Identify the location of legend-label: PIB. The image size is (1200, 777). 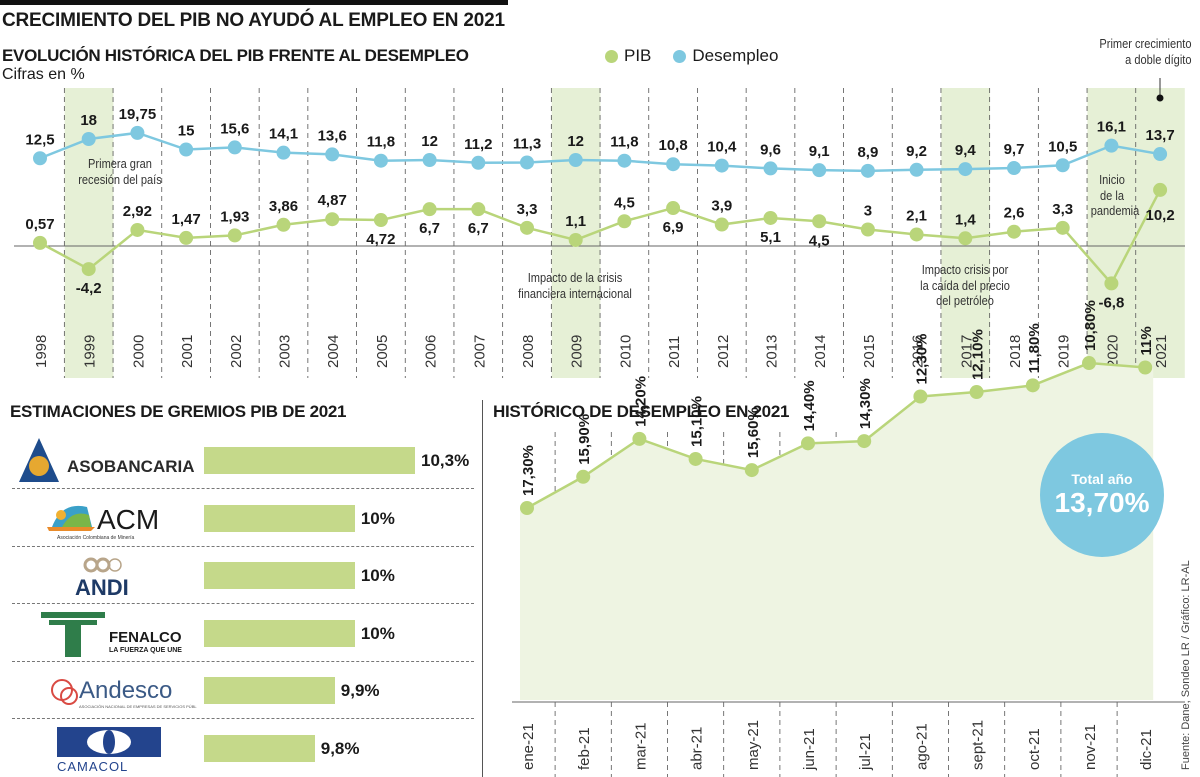
(638, 55).